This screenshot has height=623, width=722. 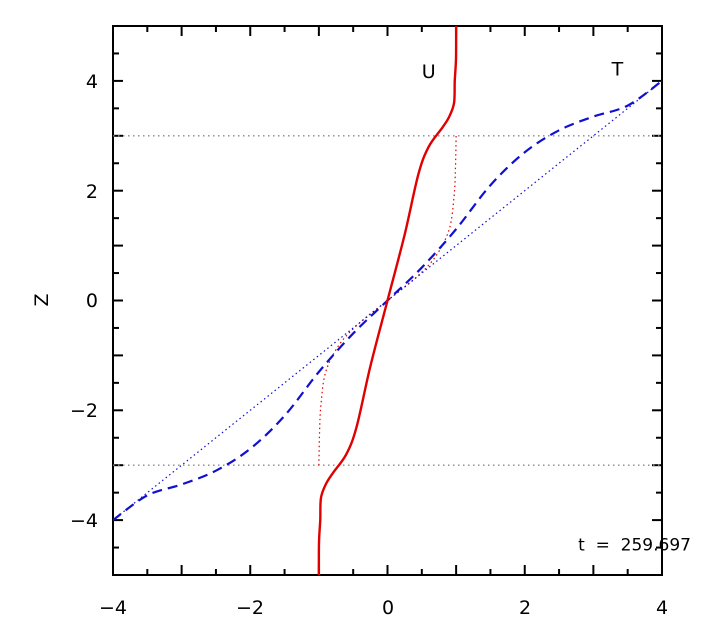 What do you see at coordinates (525, 608) in the screenshot?
I see `x-tick-label: 2` at bounding box center [525, 608].